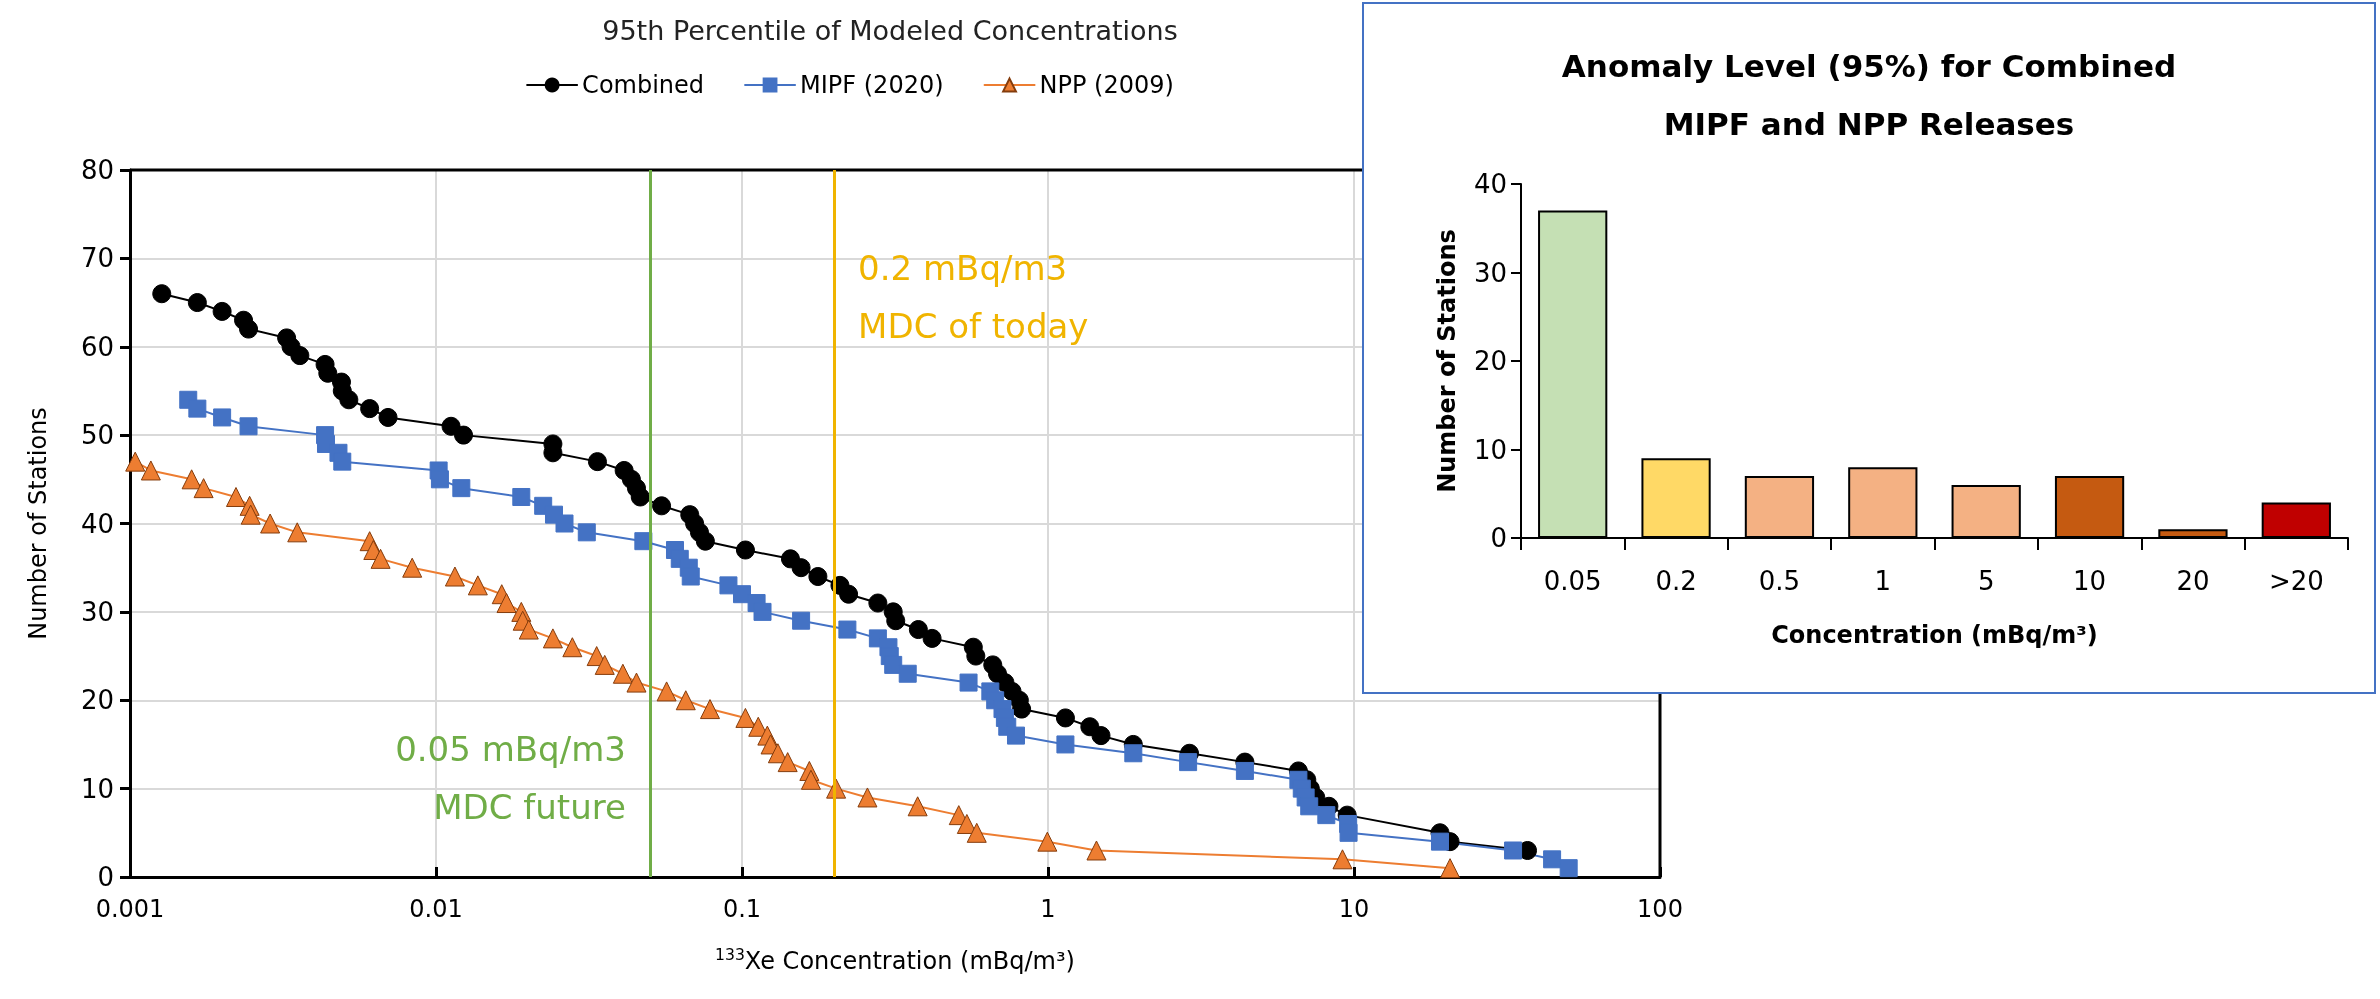  Describe the element at coordinates (1676, 581) in the screenshot. I see `x-tick-label: 0.2` at that location.